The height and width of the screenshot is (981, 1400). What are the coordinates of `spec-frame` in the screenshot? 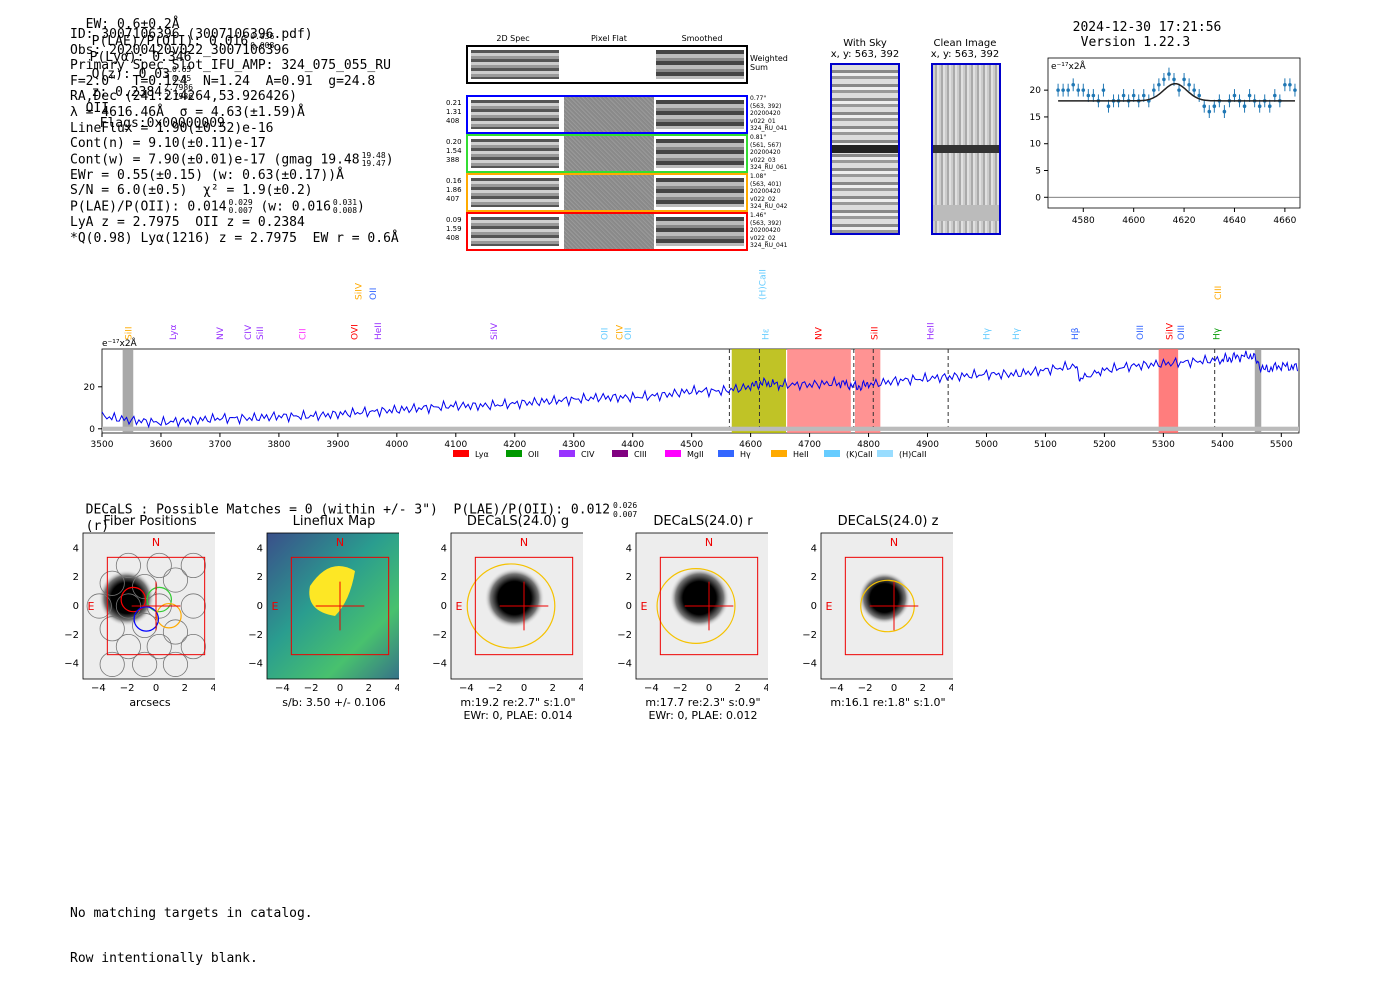 It's located at (700, 391).